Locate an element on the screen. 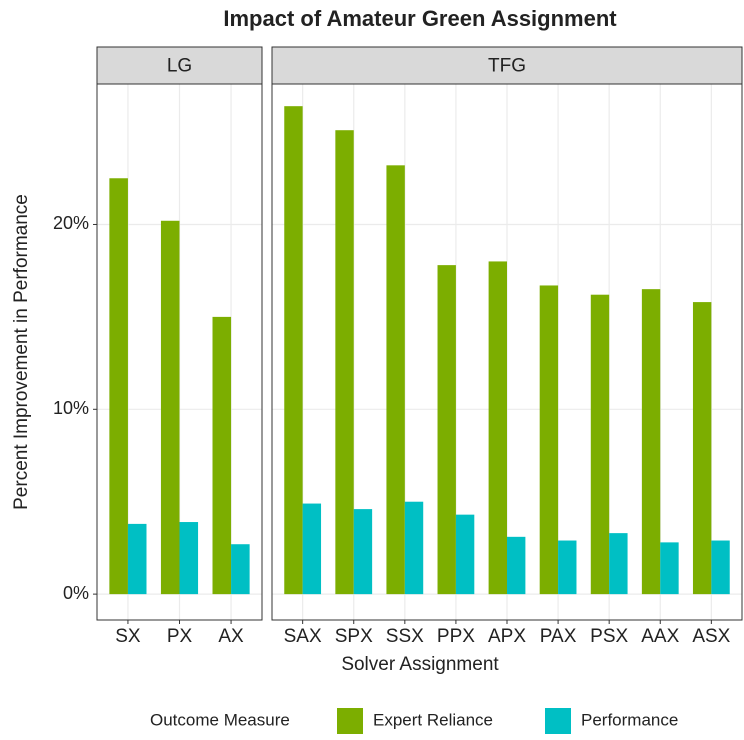 Image resolution: width=744 pixels, height=740 pixels. y-tick-label: 10% is located at coordinates (71, 408).